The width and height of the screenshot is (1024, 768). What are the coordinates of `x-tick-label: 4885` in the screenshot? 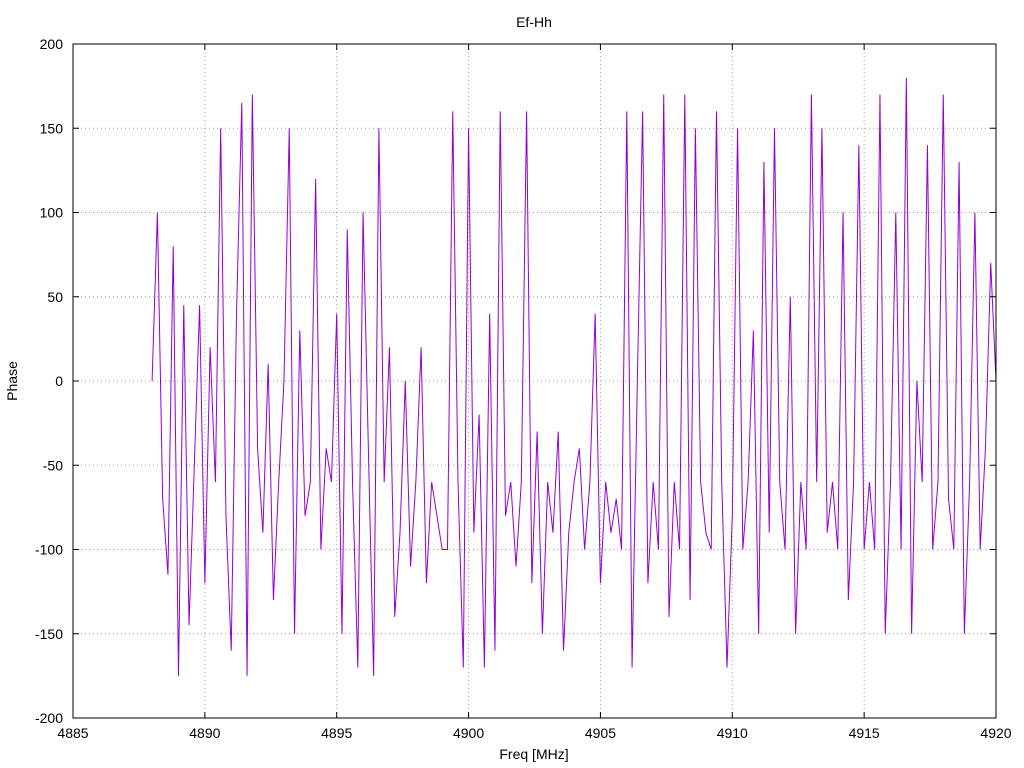 It's located at (72, 733).